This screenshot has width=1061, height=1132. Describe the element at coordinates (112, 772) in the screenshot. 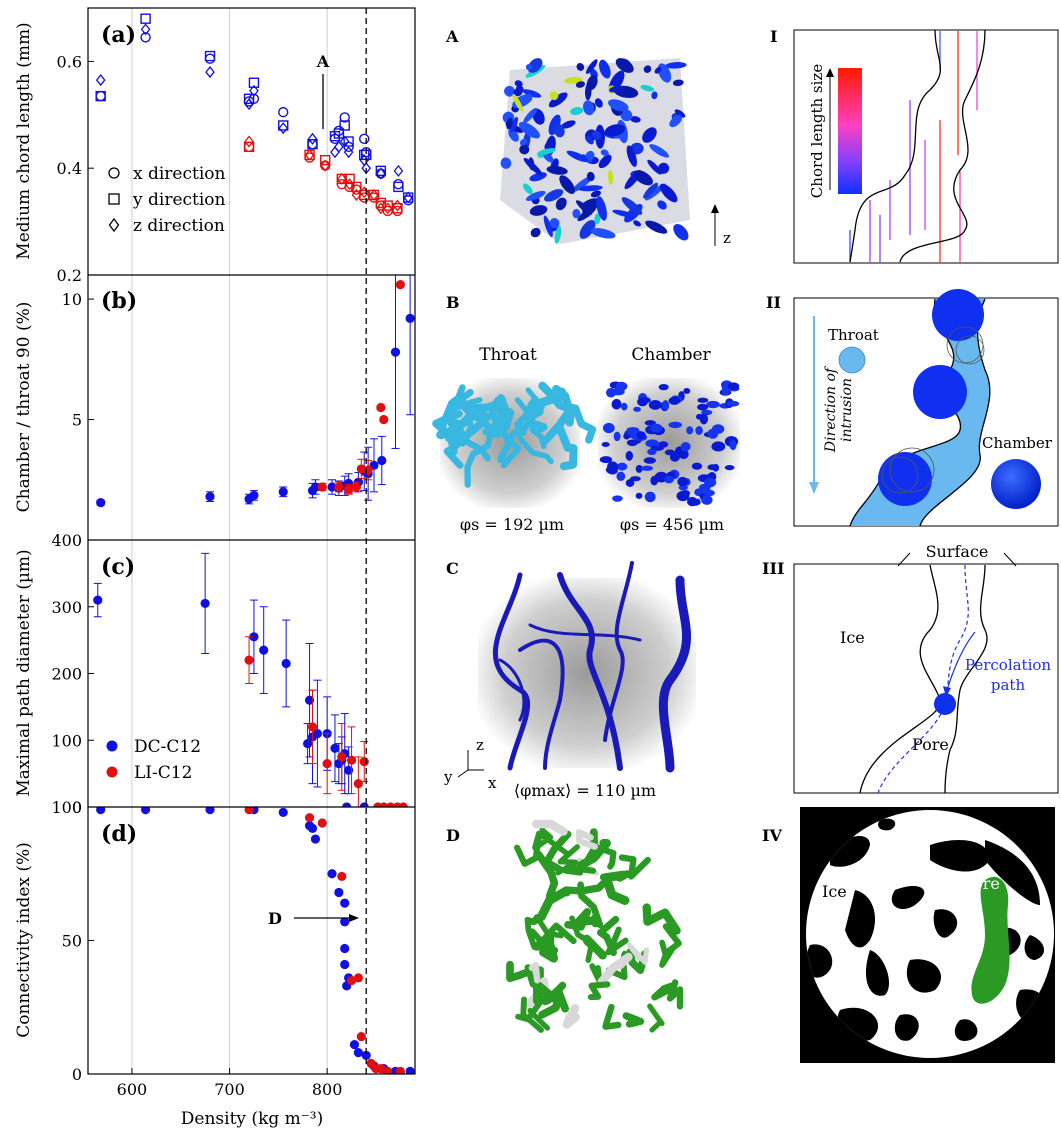

I see `legend-dot-li` at that location.